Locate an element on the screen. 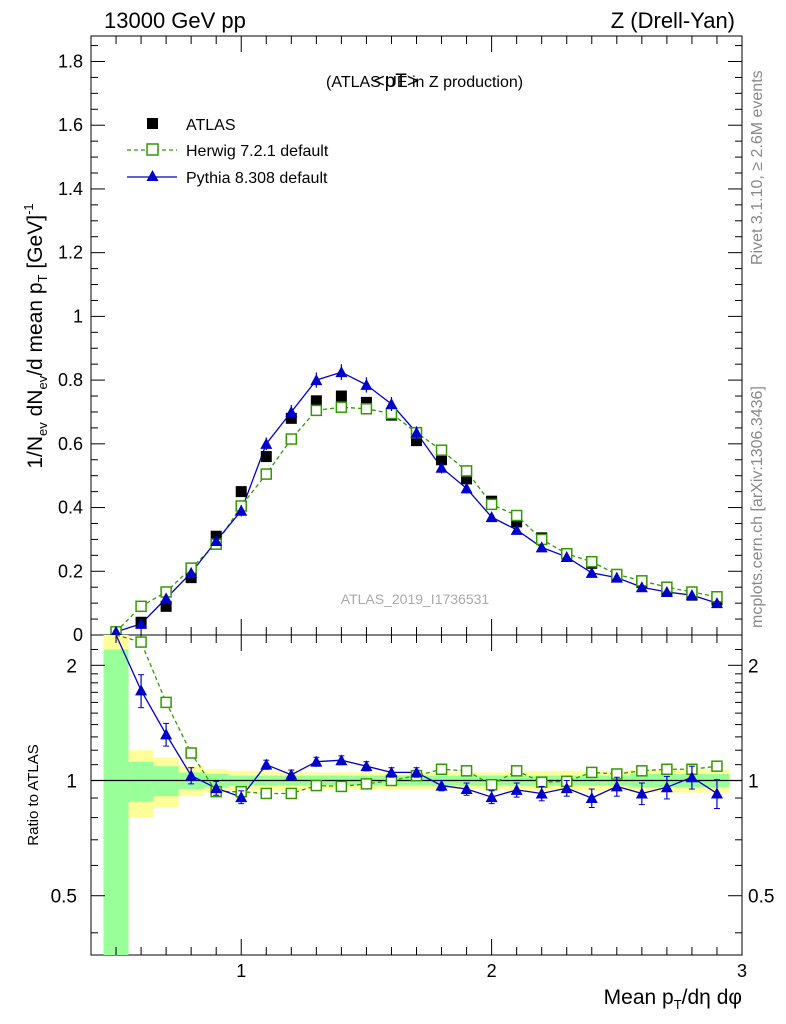  legend-pythia-label: Pythia 8.308 default is located at coordinates (257, 178).